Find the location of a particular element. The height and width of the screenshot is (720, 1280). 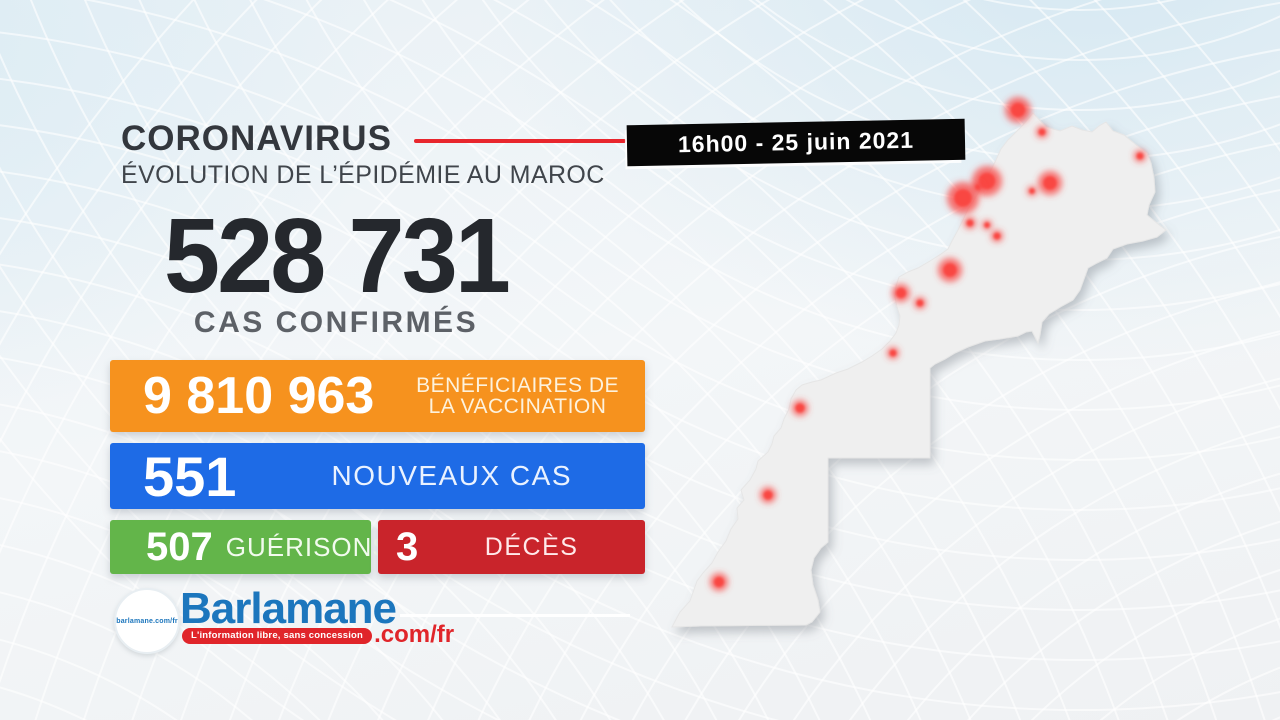

deaths-stat-bar: 3 DÉCÈS is located at coordinates (511, 547).